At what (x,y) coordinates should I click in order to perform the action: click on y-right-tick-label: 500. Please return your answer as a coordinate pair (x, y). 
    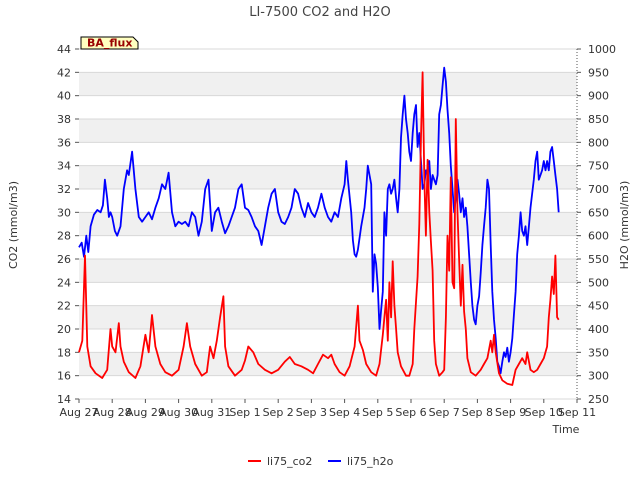
    Looking at the image, I should click on (598, 282).